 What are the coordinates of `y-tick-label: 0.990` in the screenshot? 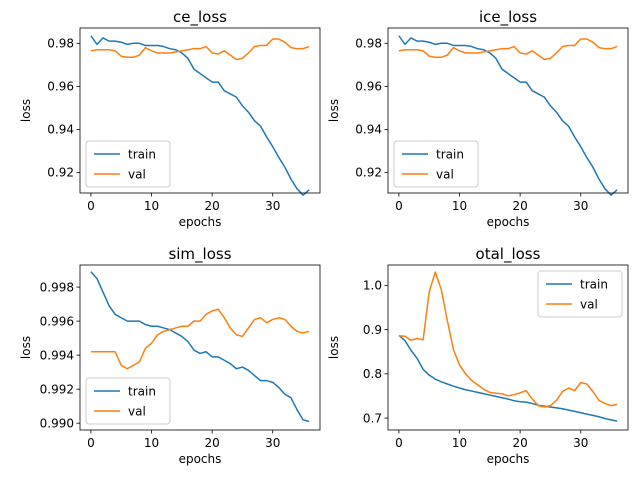 It's located at (57, 423).